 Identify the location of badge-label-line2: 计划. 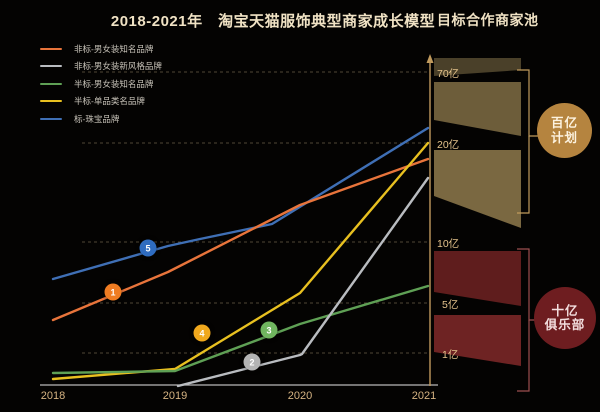
(564, 137).